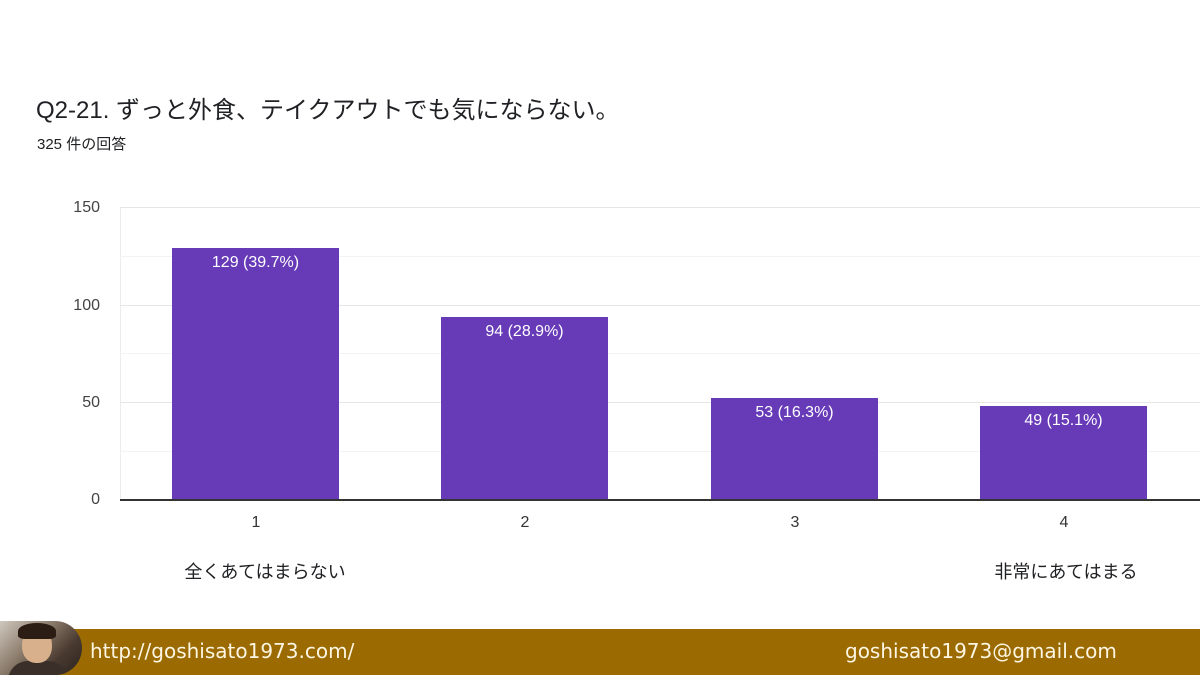  I want to click on scale-label-low: 全くあてはまらない, so click(265, 572).